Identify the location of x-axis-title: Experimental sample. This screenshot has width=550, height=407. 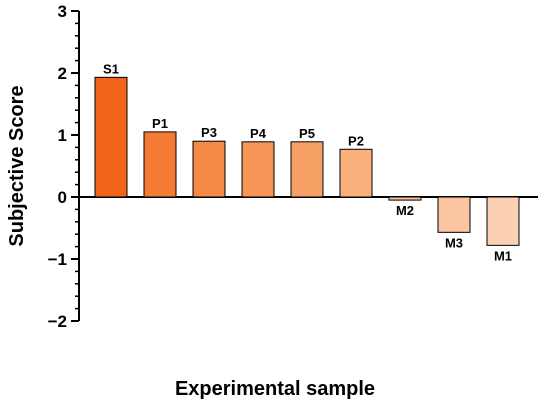
(275, 389).